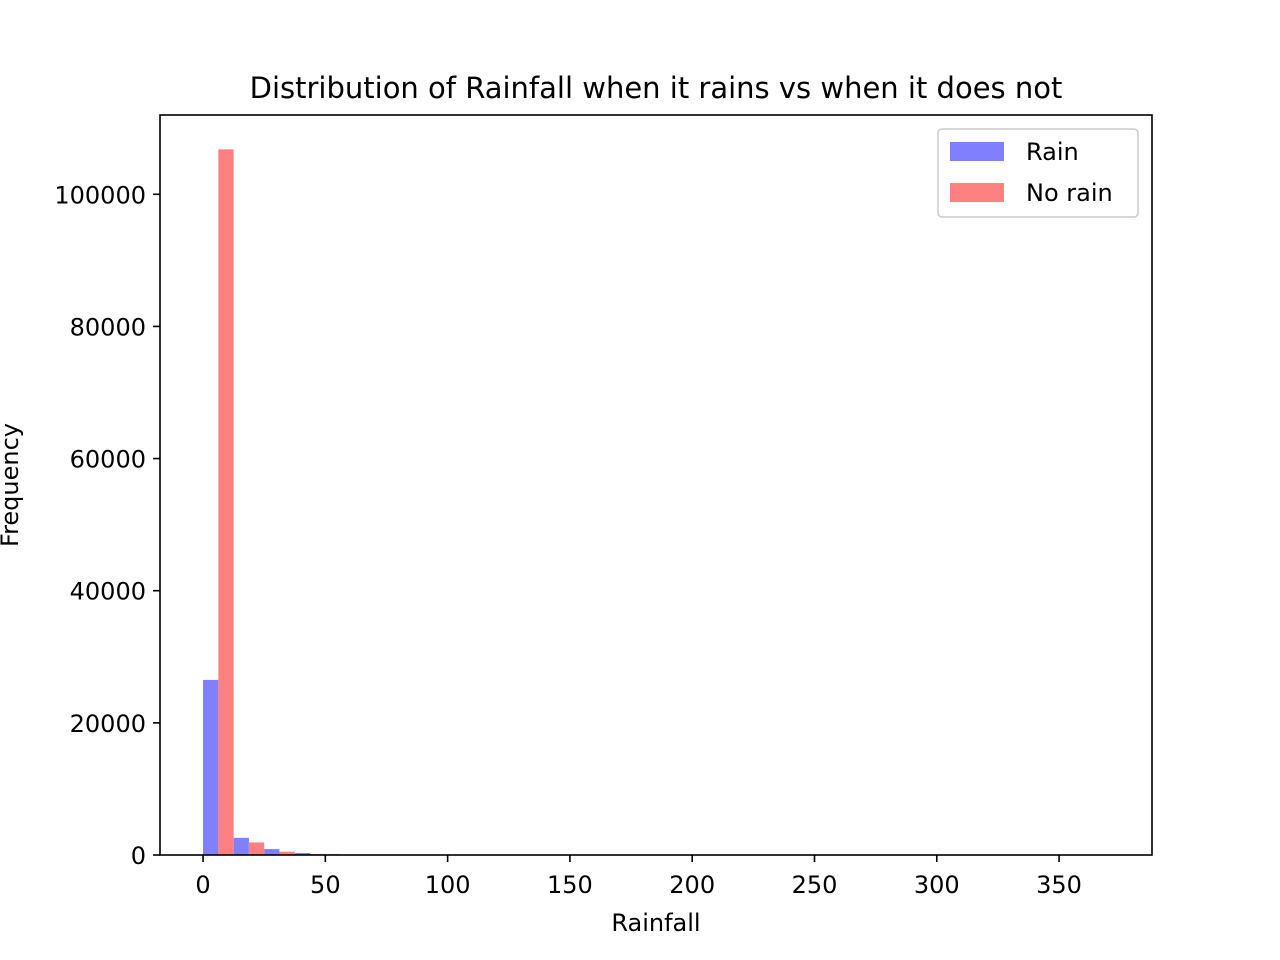 The height and width of the screenshot is (960, 1280). What do you see at coordinates (108, 327) in the screenshot?
I see `y-tick-label-80000: 80000` at bounding box center [108, 327].